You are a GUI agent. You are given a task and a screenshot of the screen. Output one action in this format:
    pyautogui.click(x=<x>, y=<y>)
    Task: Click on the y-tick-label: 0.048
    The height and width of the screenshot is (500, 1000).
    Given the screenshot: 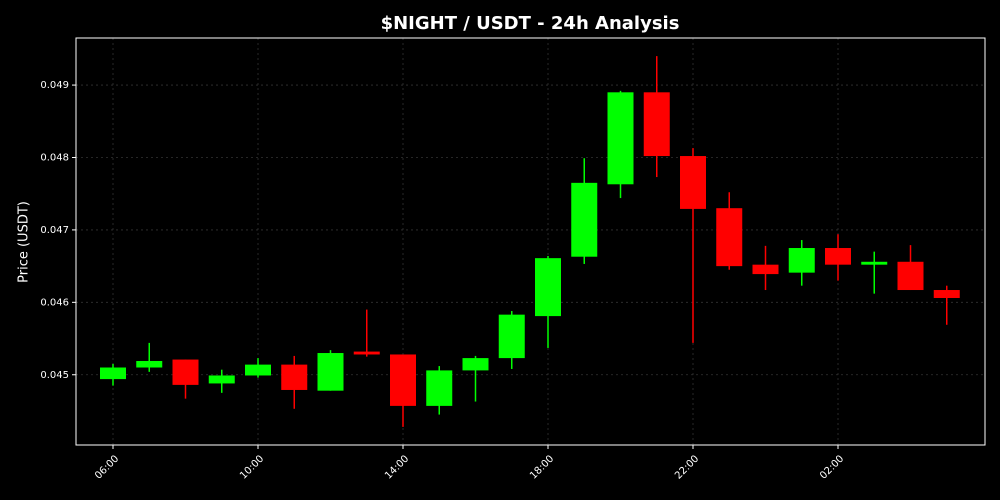 What is the action you would take?
    pyautogui.click(x=54, y=157)
    